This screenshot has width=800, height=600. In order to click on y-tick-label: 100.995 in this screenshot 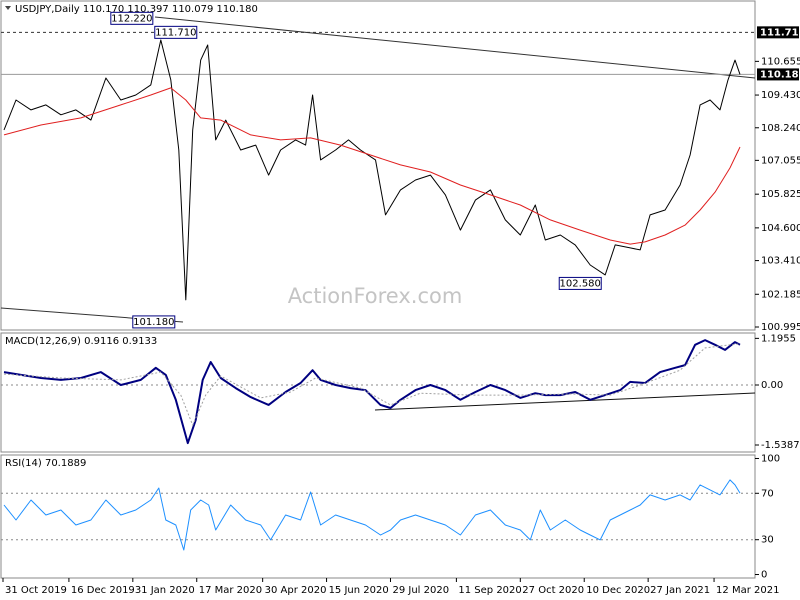, I will do `click(780, 327)`.